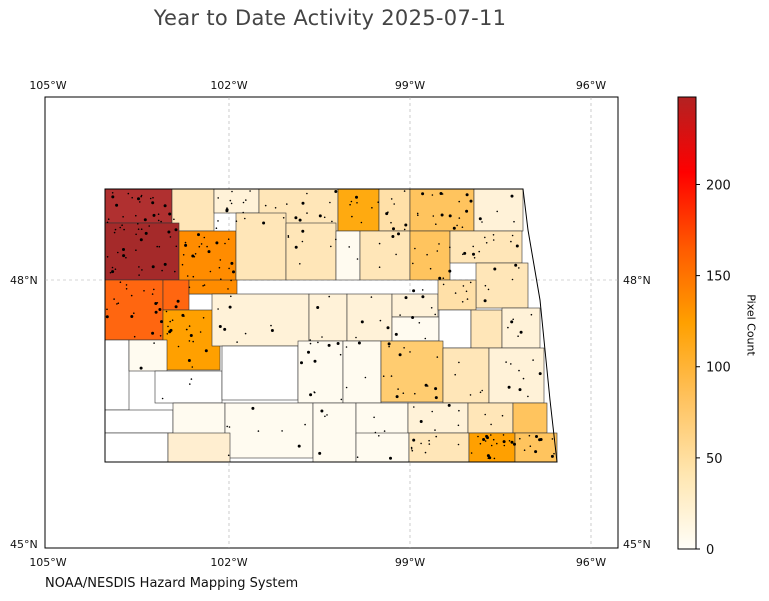  I want to click on county-hettinger, so click(199, 418).